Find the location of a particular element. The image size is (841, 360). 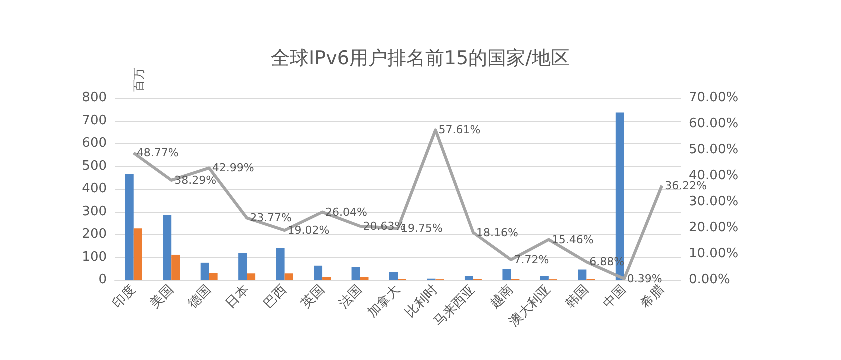

data-label: 15.46% is located at coordinates (573, 239).